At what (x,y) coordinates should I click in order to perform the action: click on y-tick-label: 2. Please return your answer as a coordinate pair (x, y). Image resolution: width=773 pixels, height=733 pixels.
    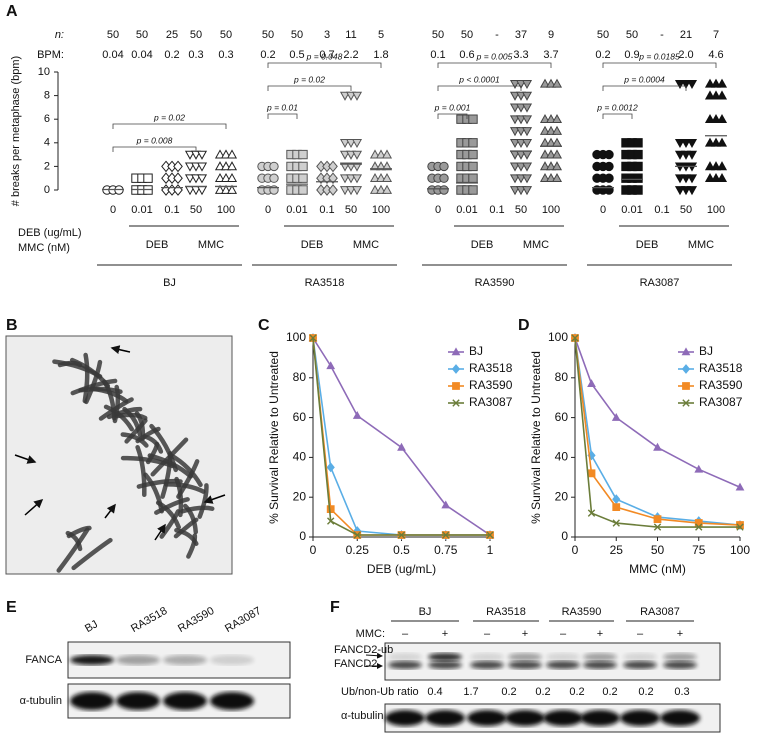
    Looking at the image, I should click on (47, 166).